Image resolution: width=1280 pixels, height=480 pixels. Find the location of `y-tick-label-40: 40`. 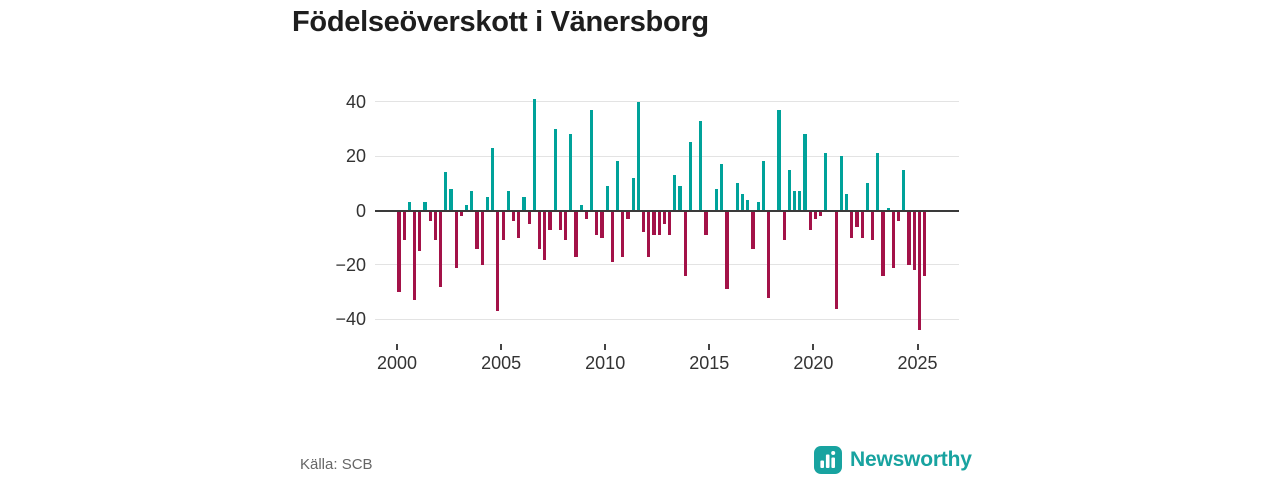

y-tick-label-40: 40 is located at coordinates (355, 101).